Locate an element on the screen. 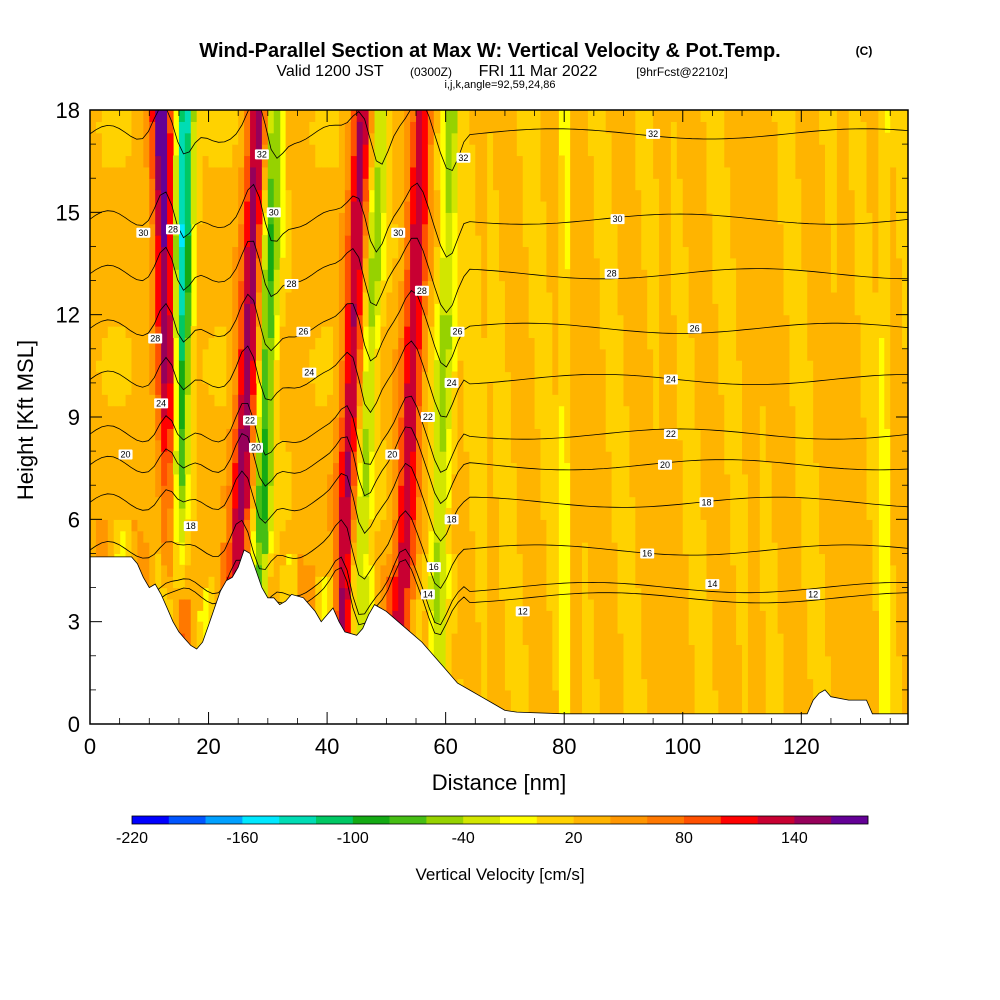  contour-label-text: 12 is located at coordinates (523, 611).